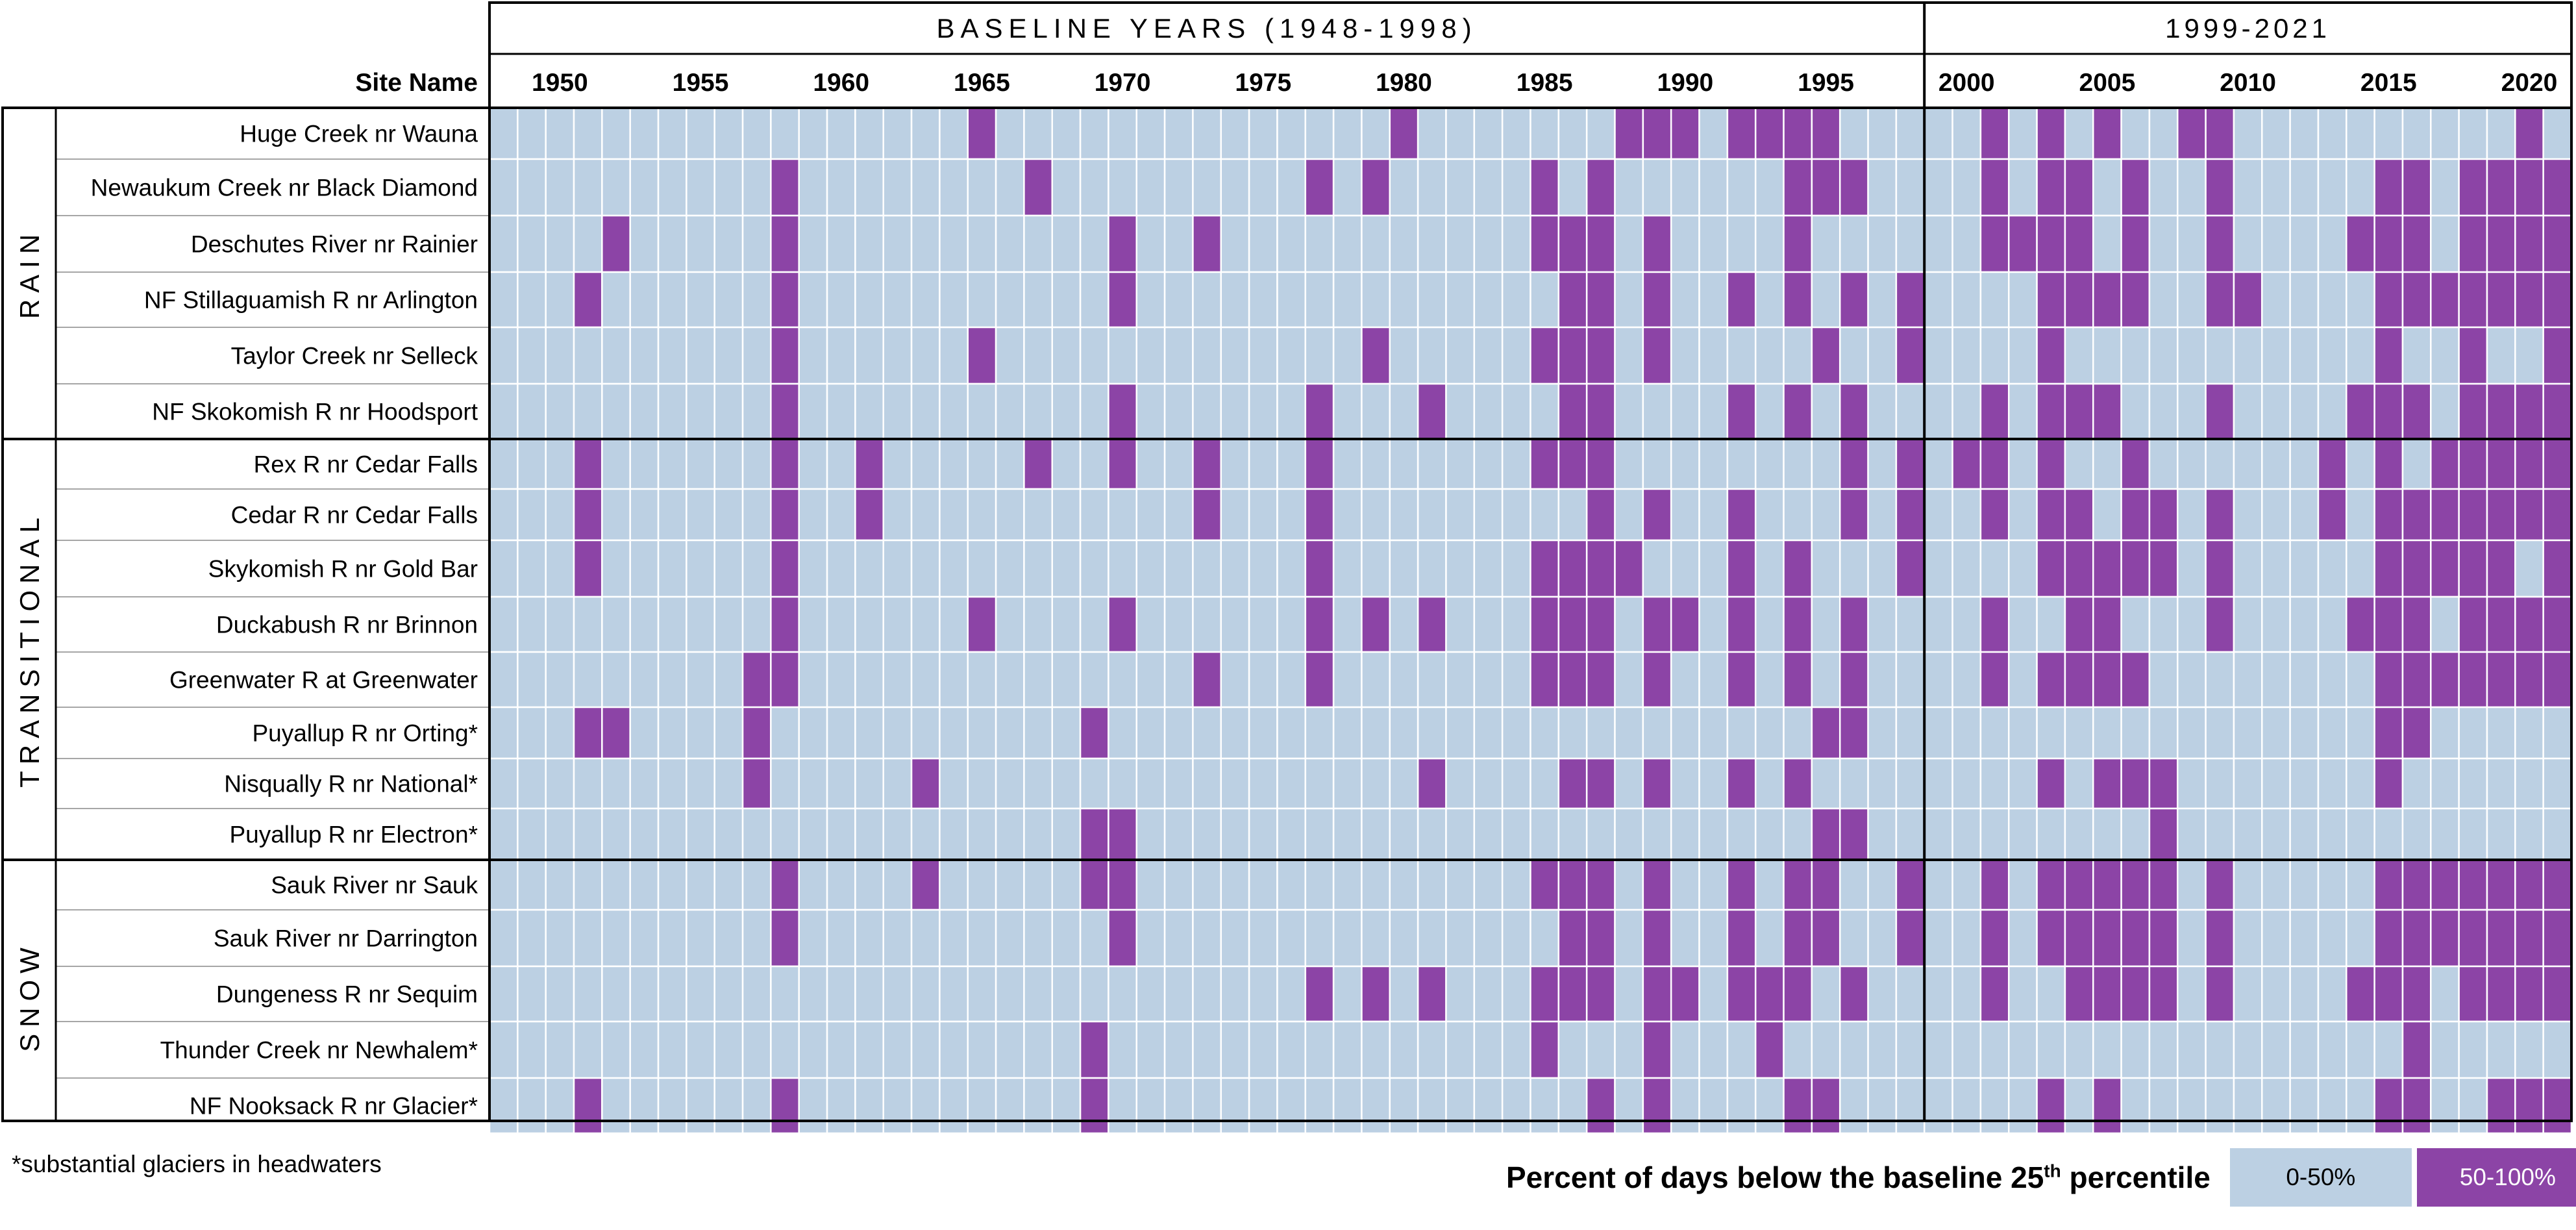 The image size is (2576, 1230). I want to click on group-label: TRANSITIONAL, so click(29, 649).